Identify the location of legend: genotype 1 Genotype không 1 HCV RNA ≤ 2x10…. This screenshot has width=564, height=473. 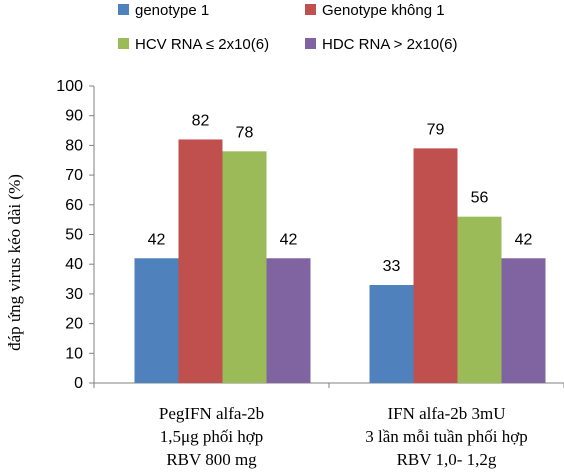
(287, 27).